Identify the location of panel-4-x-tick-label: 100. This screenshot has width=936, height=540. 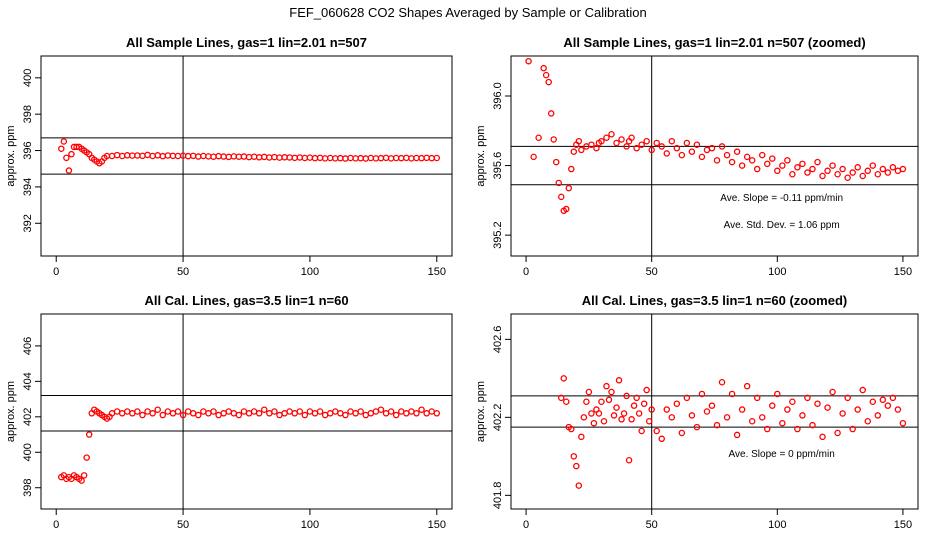
(777, 525).